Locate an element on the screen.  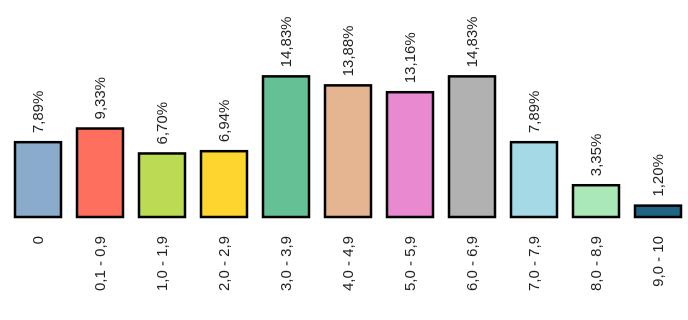
value-label-8: 7,89% is located at coordinates (534, 112).